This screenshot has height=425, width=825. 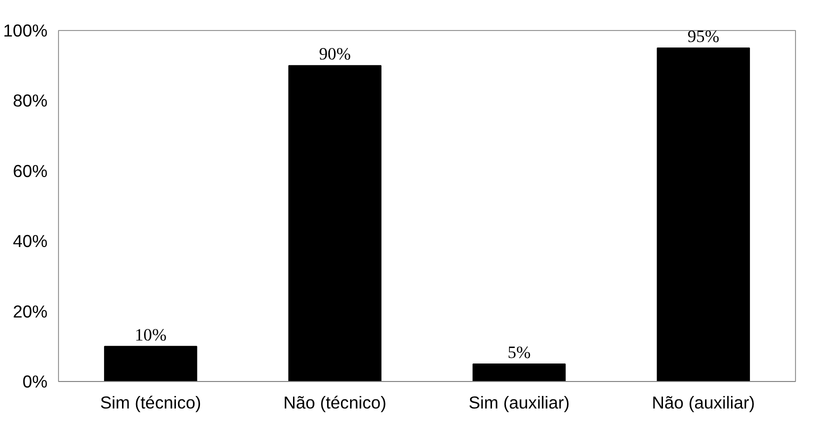 I want to click on y-tick-label: 20%, so click(x=30, y=311).